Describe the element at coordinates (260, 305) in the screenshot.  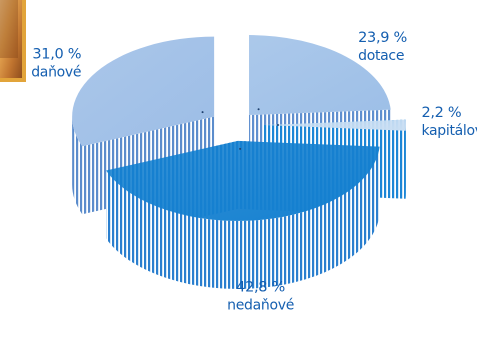
I see `slice-category-label: nedaňové` at that location.